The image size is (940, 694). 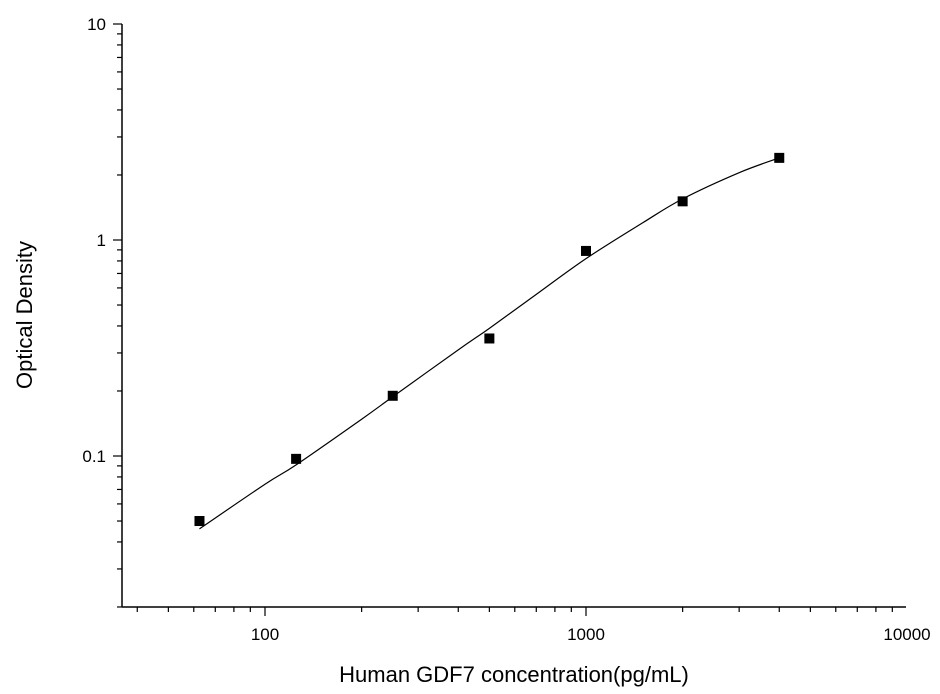 I want to click on y-tick-label: 0.1, so click(x=94, y=456).